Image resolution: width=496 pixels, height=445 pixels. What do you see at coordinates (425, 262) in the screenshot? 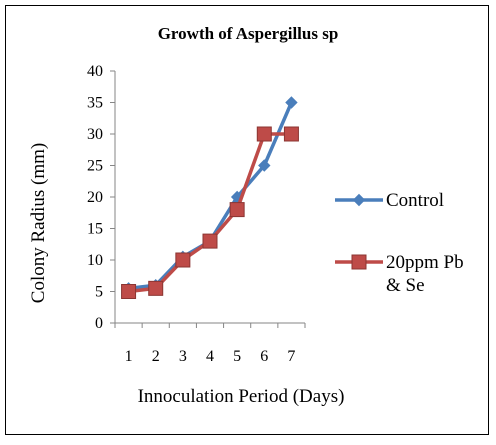
I see `legend-label: 20ppm Pb` at bounding box center [425, 262].